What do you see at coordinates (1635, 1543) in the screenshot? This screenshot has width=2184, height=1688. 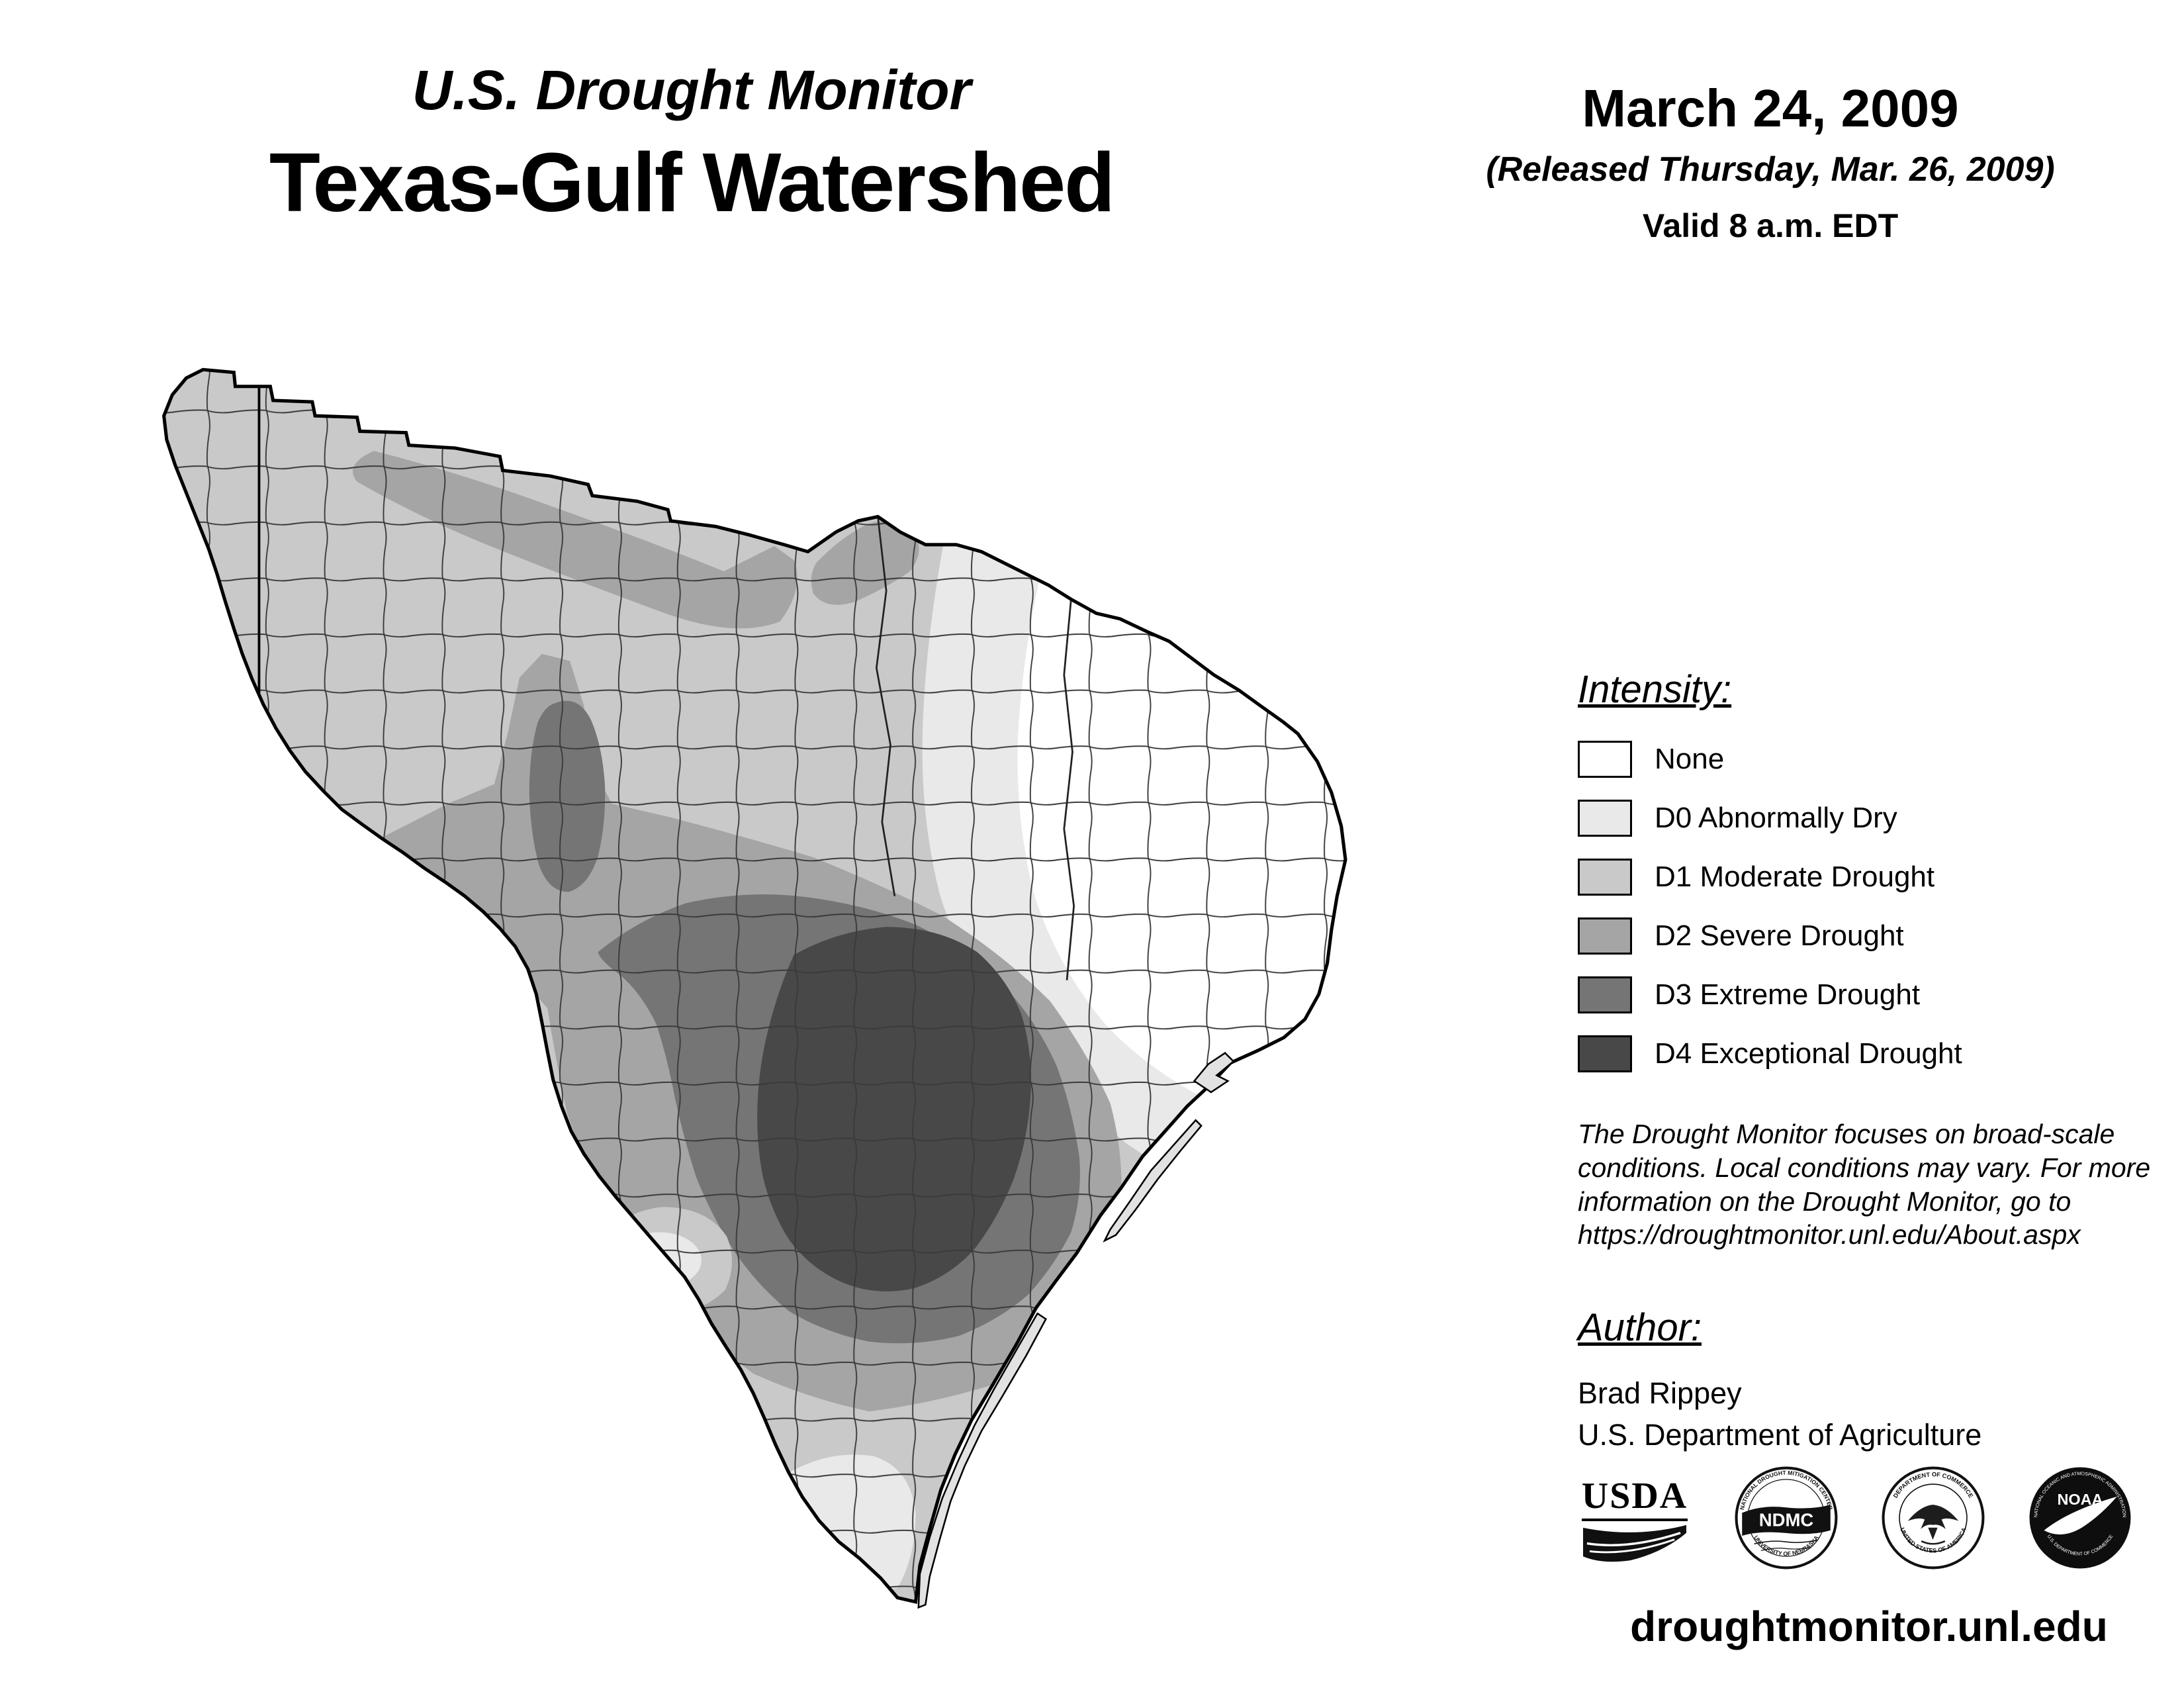 I see `usda-swoosh` at bounding box center [1635, 1543].